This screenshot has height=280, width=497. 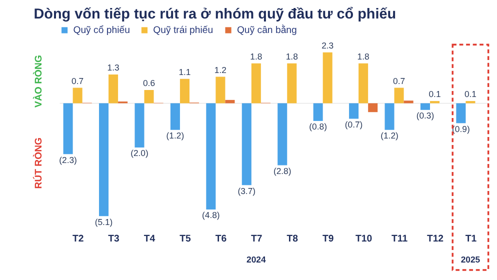 What do you see at coordinates (220, 69) in the screenshot?
I see `data-label: 1.2` at bounding box center [220, 69].